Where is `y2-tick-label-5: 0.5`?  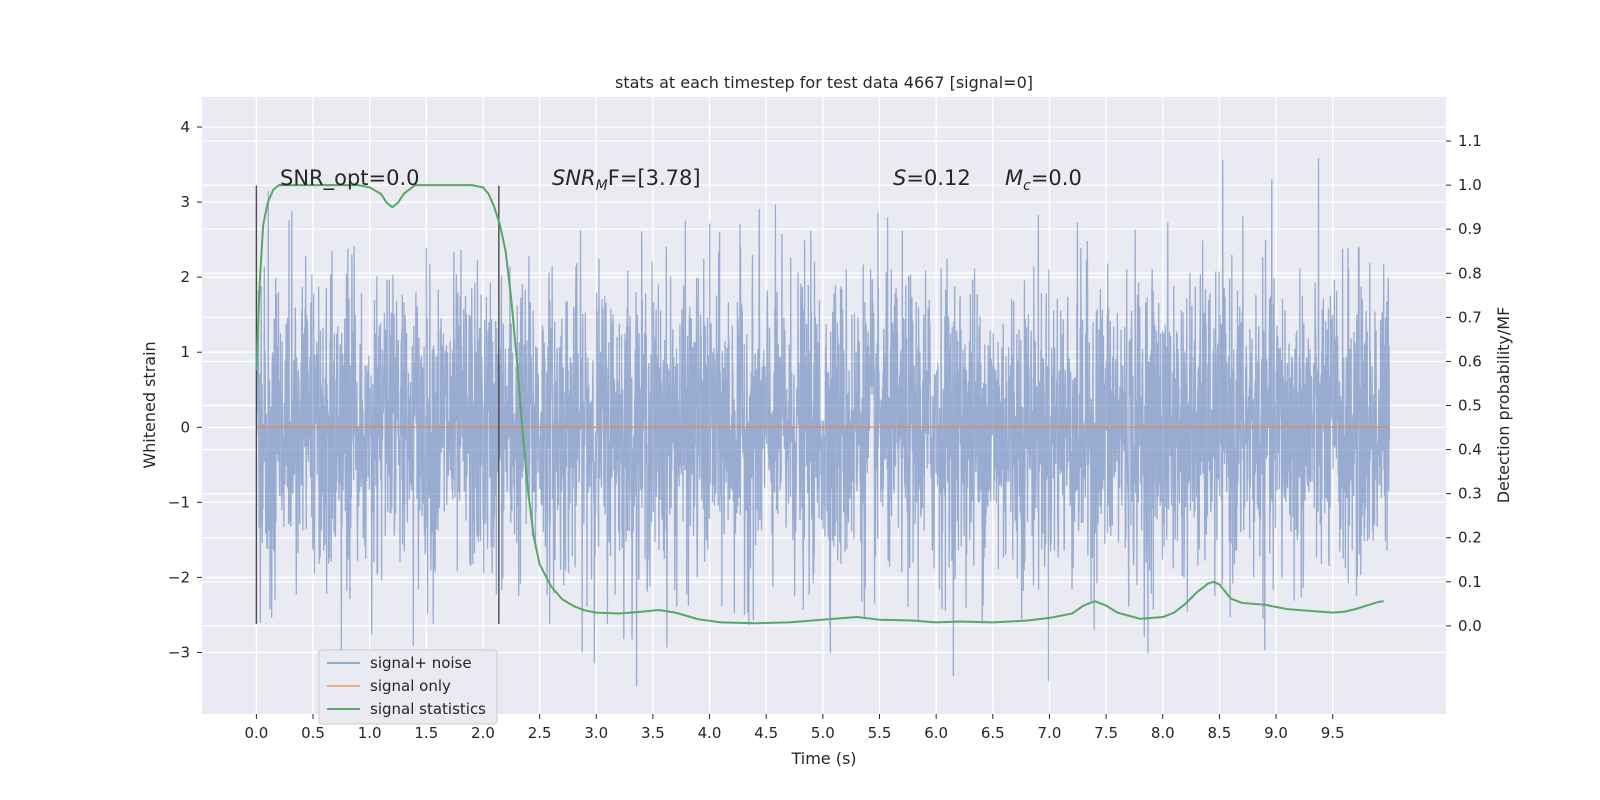
y2-tick-label-5: 0.5 is located at coordinates (1470, 406).